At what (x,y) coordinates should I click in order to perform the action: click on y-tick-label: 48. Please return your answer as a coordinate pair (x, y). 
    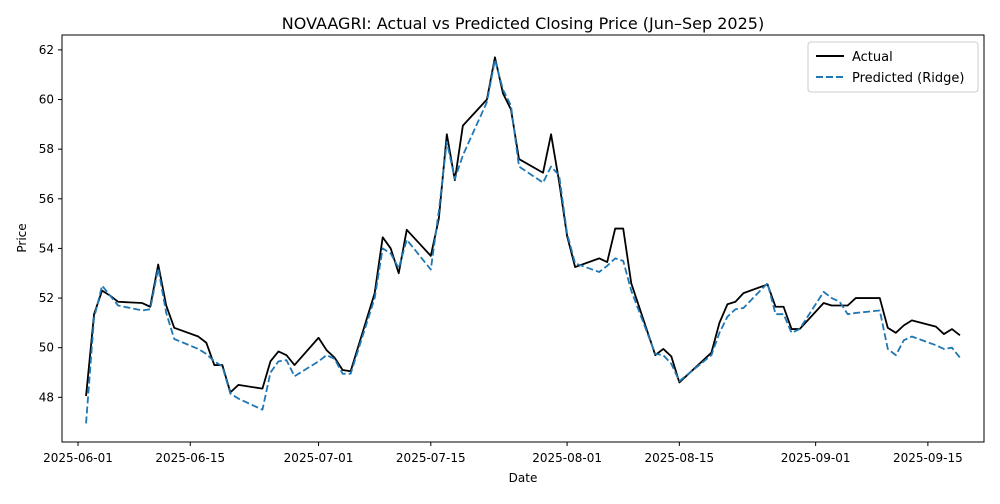
    Looking at the image, I should click on (46, 397).